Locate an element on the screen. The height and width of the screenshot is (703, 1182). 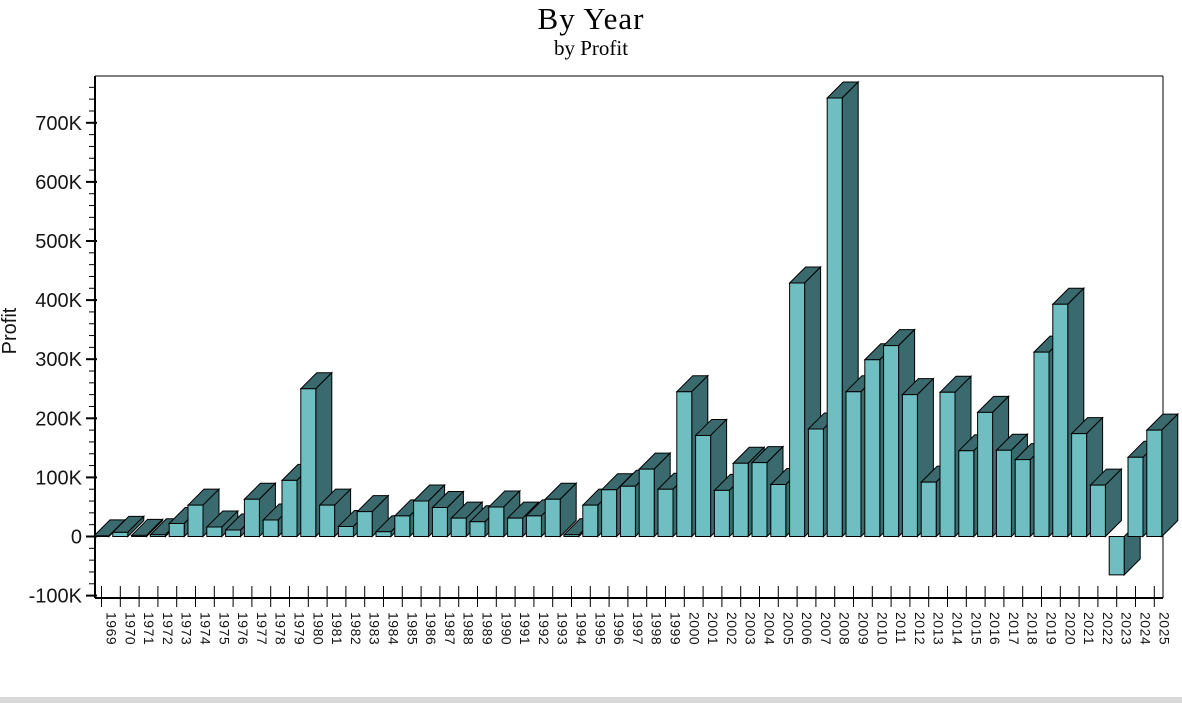
chart-title: By Year is located at coordinates (591, 18).